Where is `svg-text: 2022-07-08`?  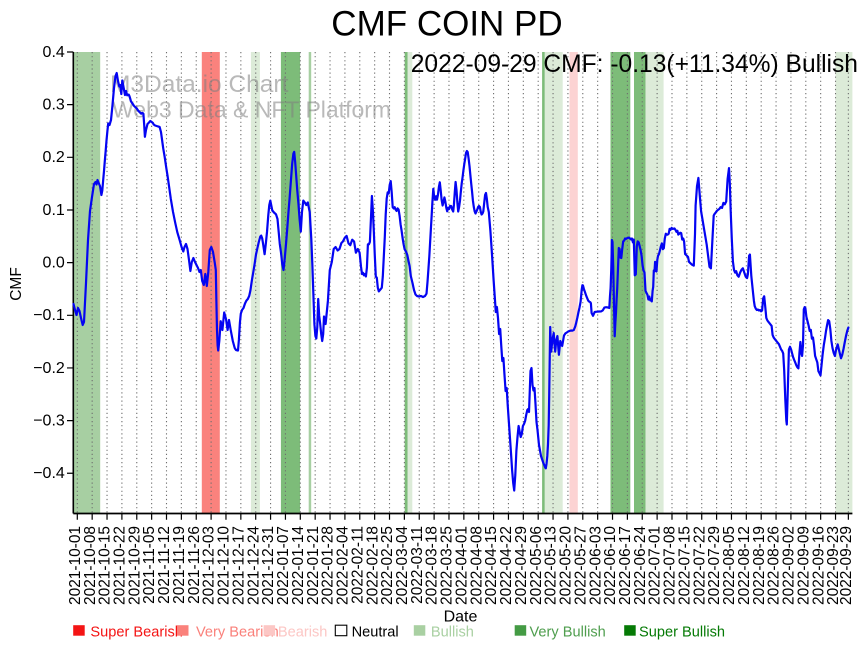
svg-text: 2022-07-08 is located at coordinates (670, 565).